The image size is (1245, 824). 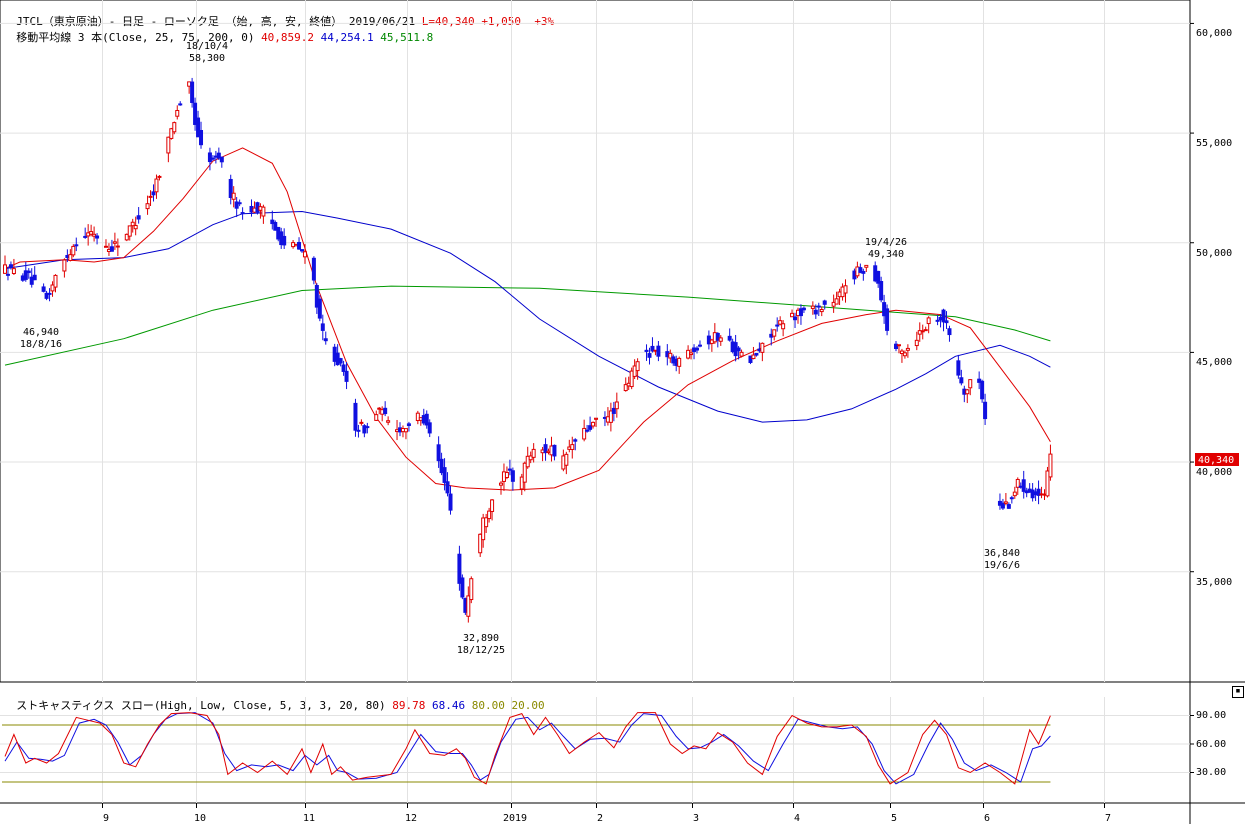 What do you see at coordinates (106, 818) in the screenshot?
I see `month-label: 9` at bounding box center [106, 818].